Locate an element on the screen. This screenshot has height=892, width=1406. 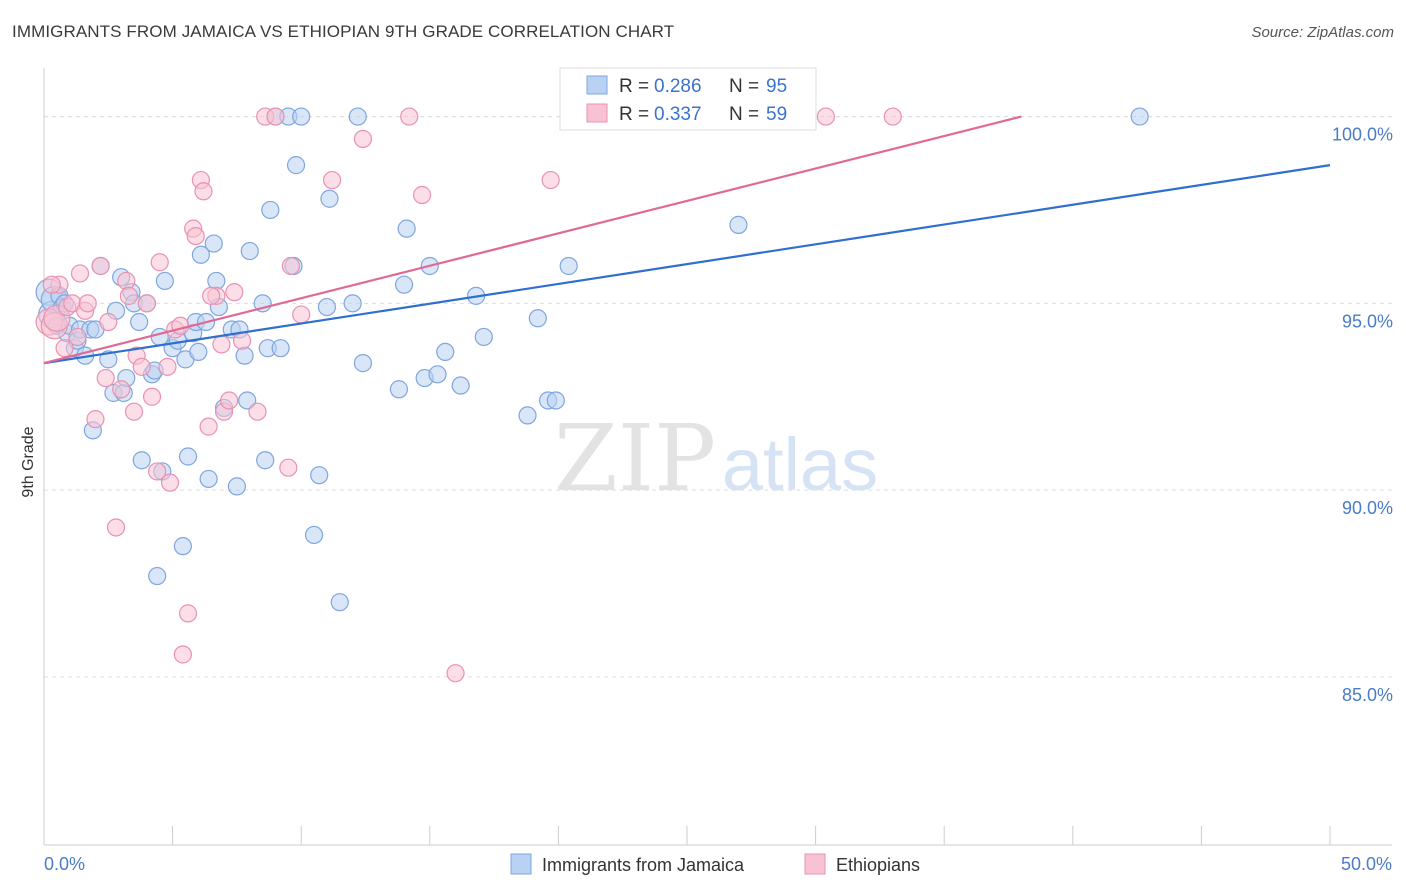
x-tick-label-min: 0.0% is located at coordinates (64, 864).